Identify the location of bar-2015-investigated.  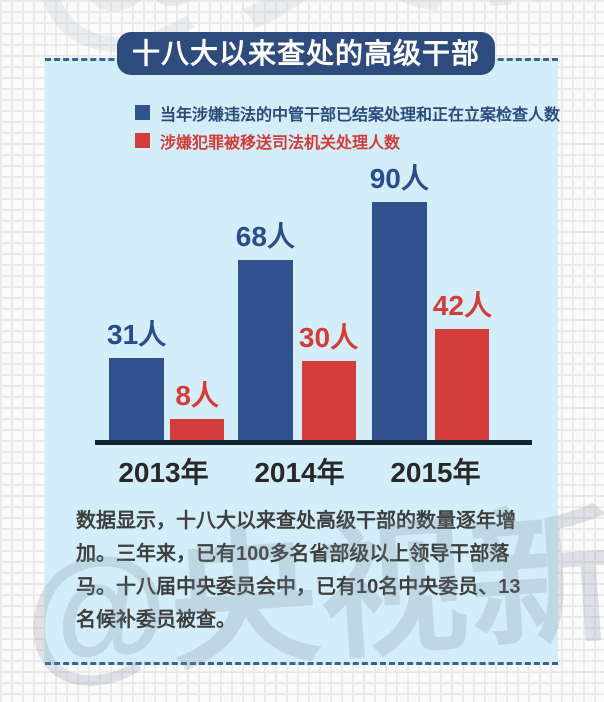
(399, 321).